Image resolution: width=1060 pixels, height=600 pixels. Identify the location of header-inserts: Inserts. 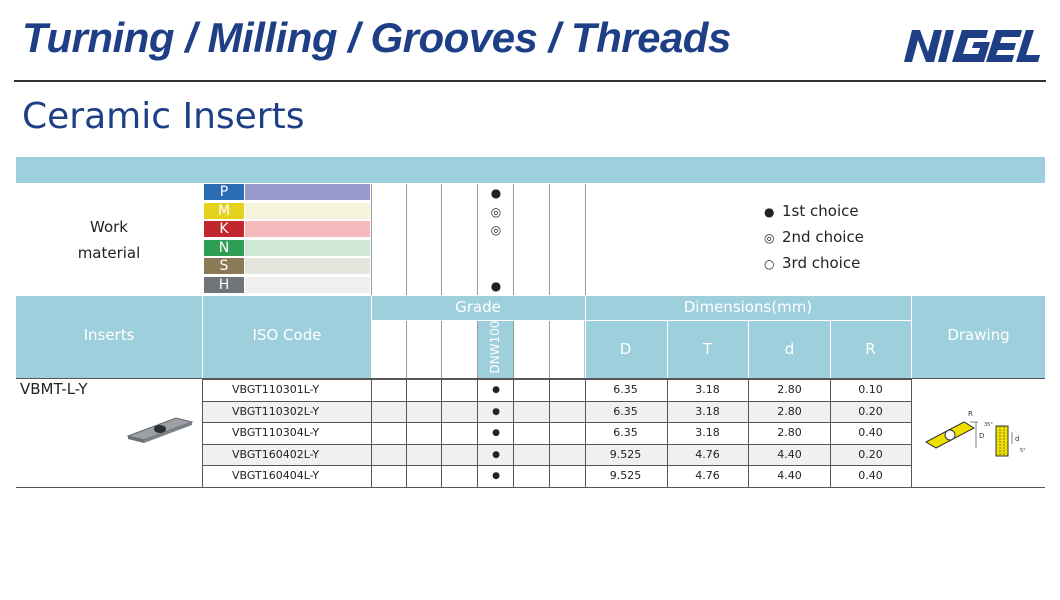
(109, 335).